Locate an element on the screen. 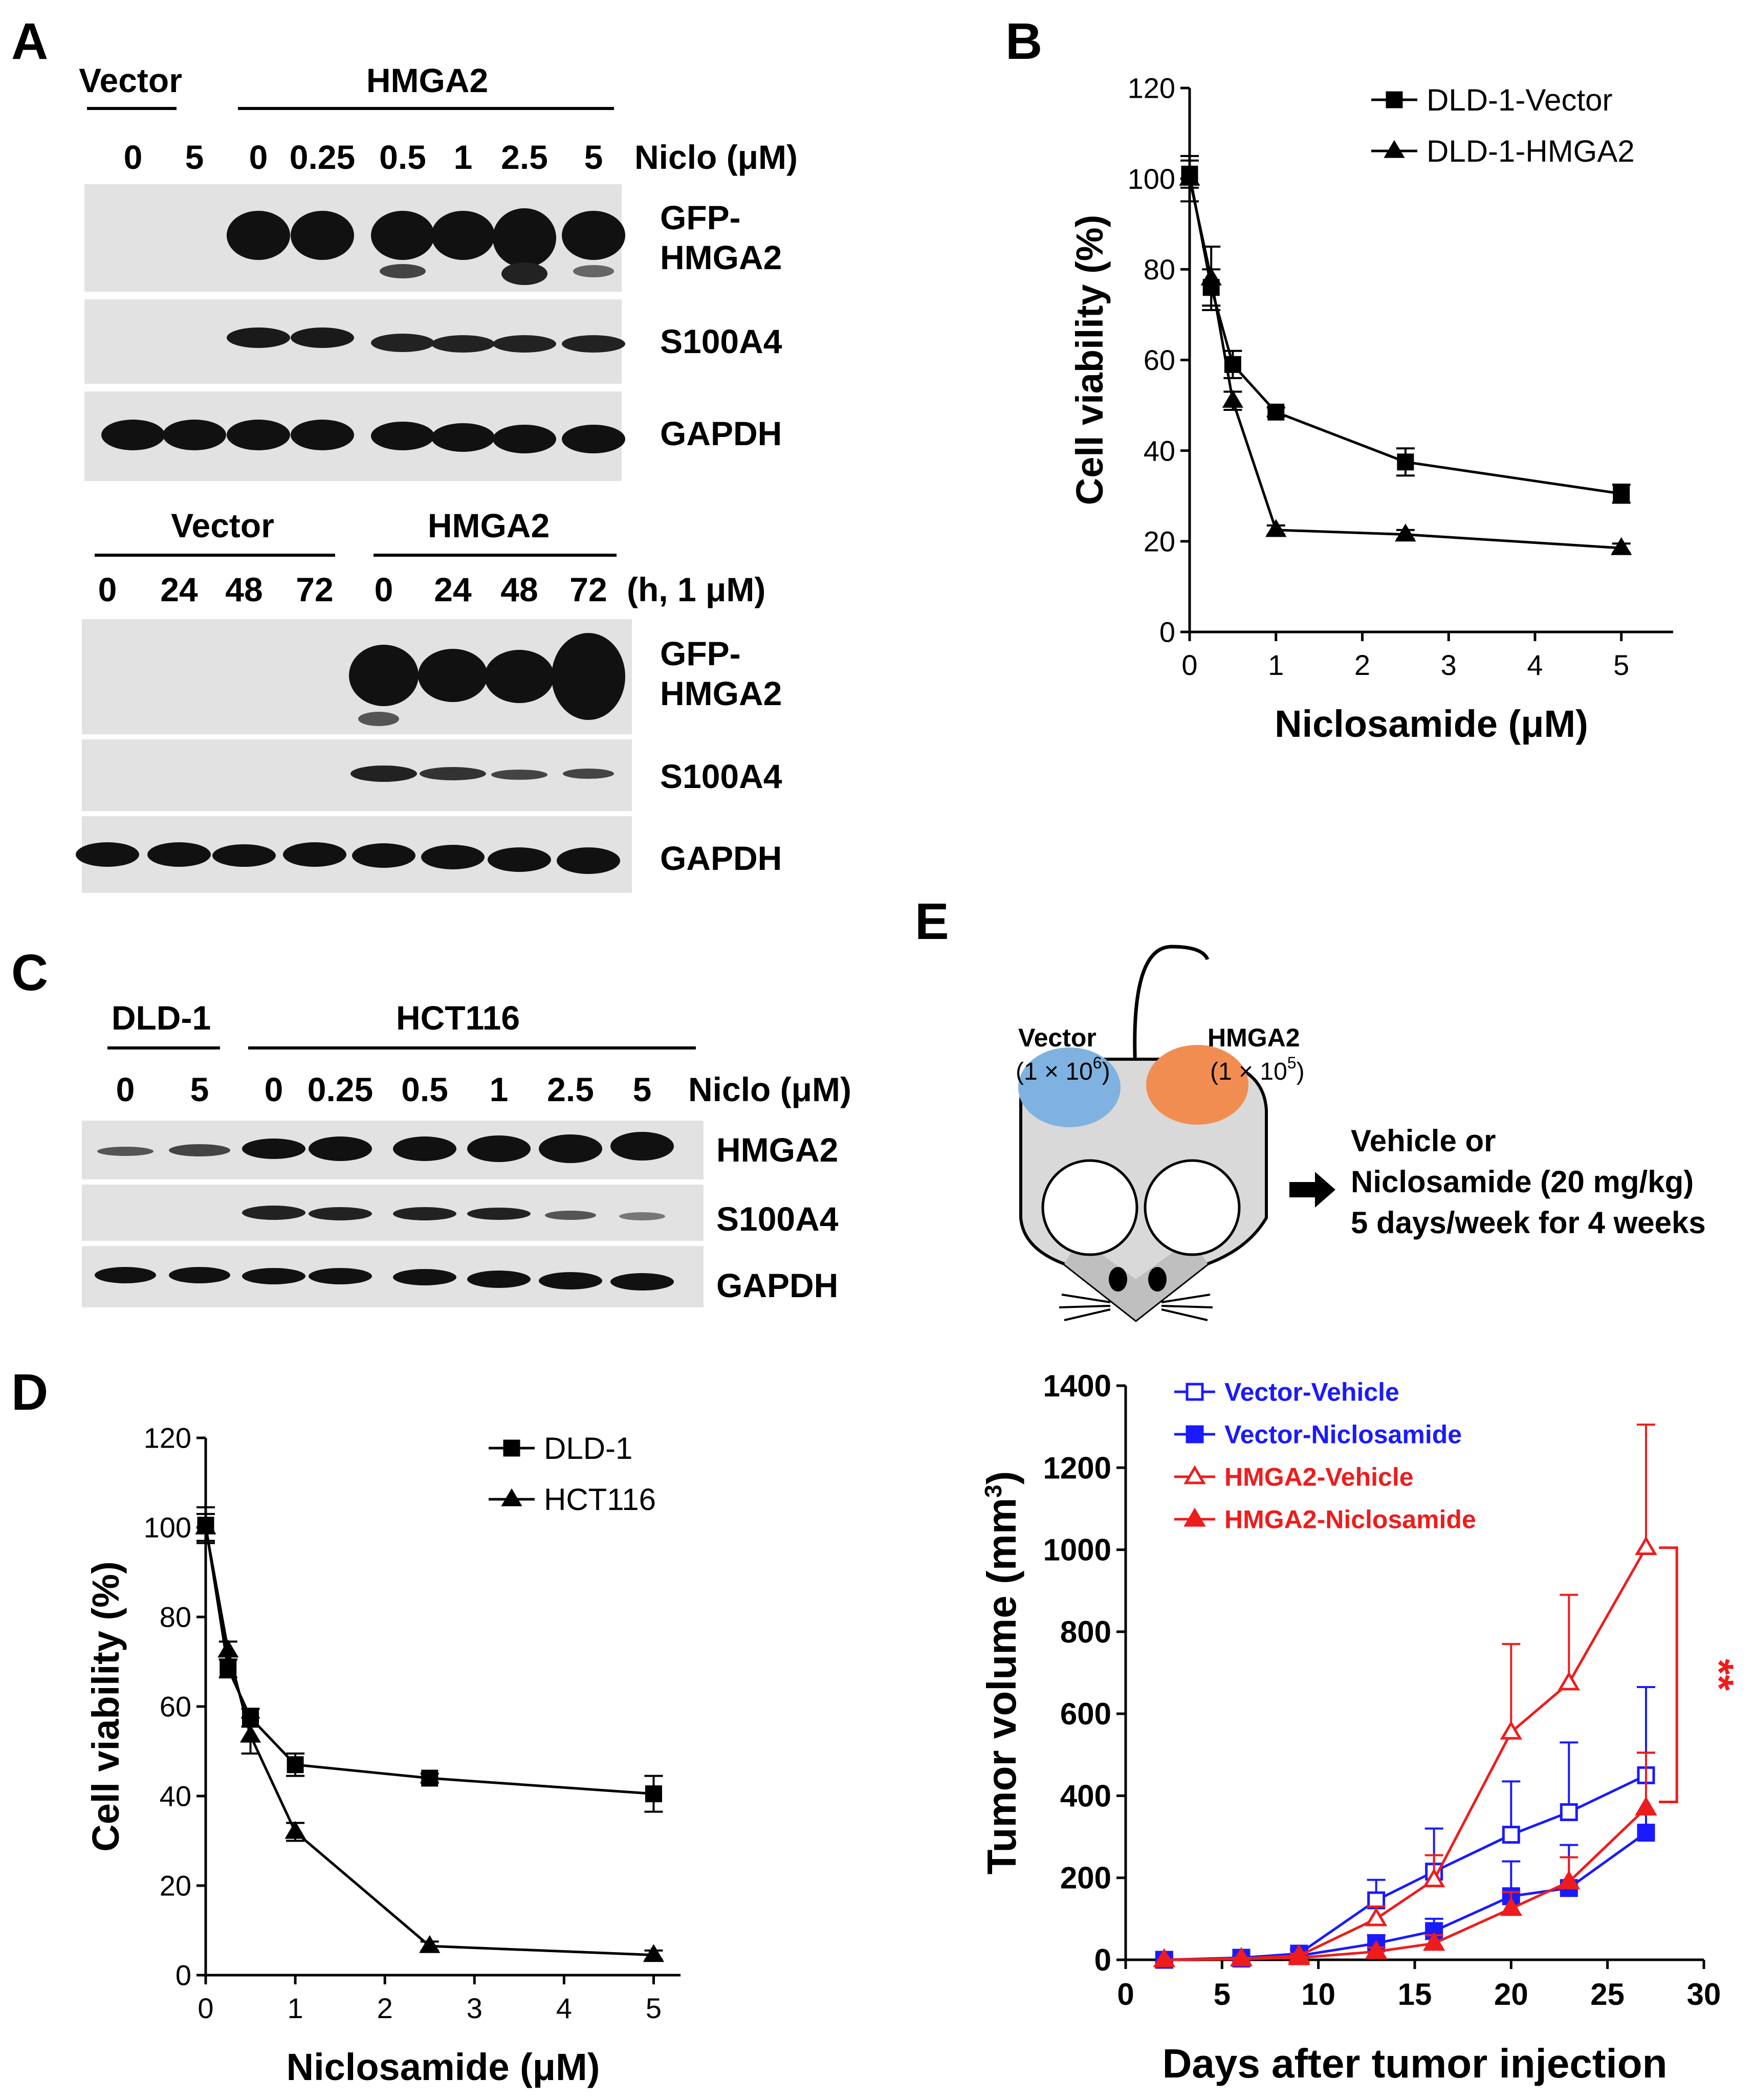 This screenshot has height=2100, width=1755. mouse-whiskers is located at coordinates (1136, 1307).